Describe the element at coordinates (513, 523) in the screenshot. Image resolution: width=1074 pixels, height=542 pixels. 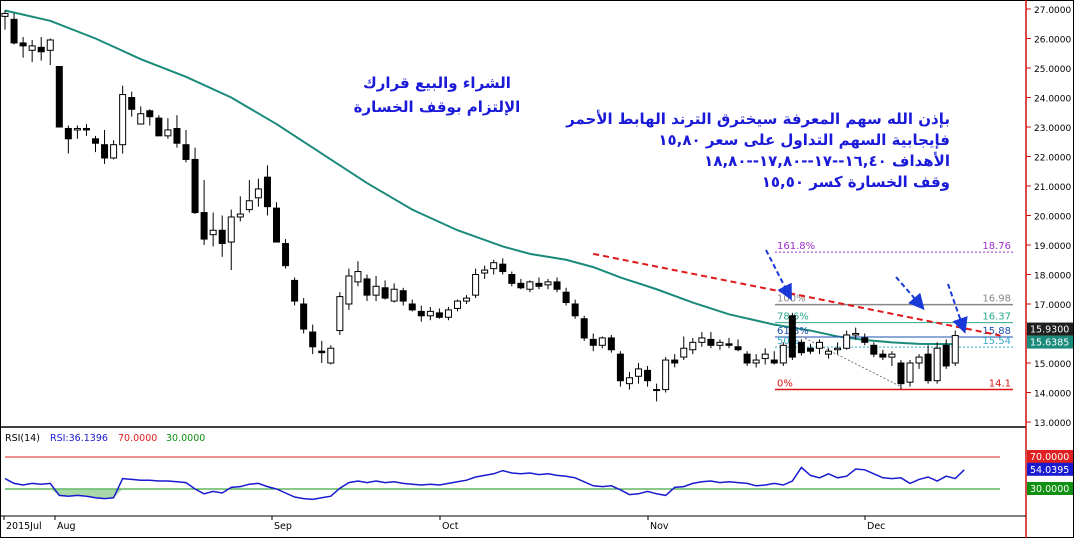
I see `time-axis: 2015Jul Aug Sep Oct Nov Dec` at that location.